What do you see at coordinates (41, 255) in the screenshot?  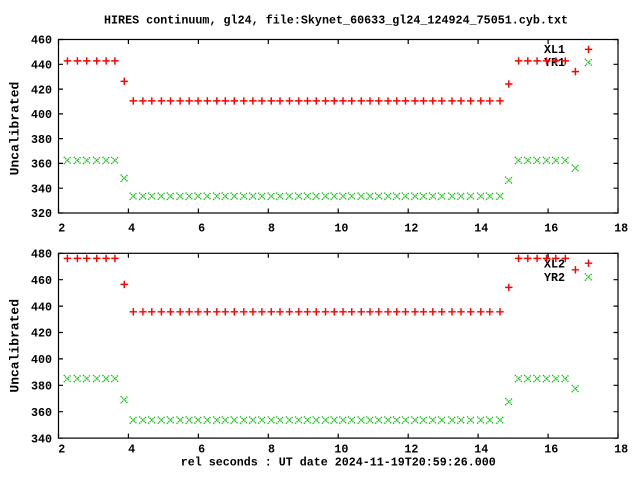 I see `svg-text: 480` at bounding box center [41, 255].